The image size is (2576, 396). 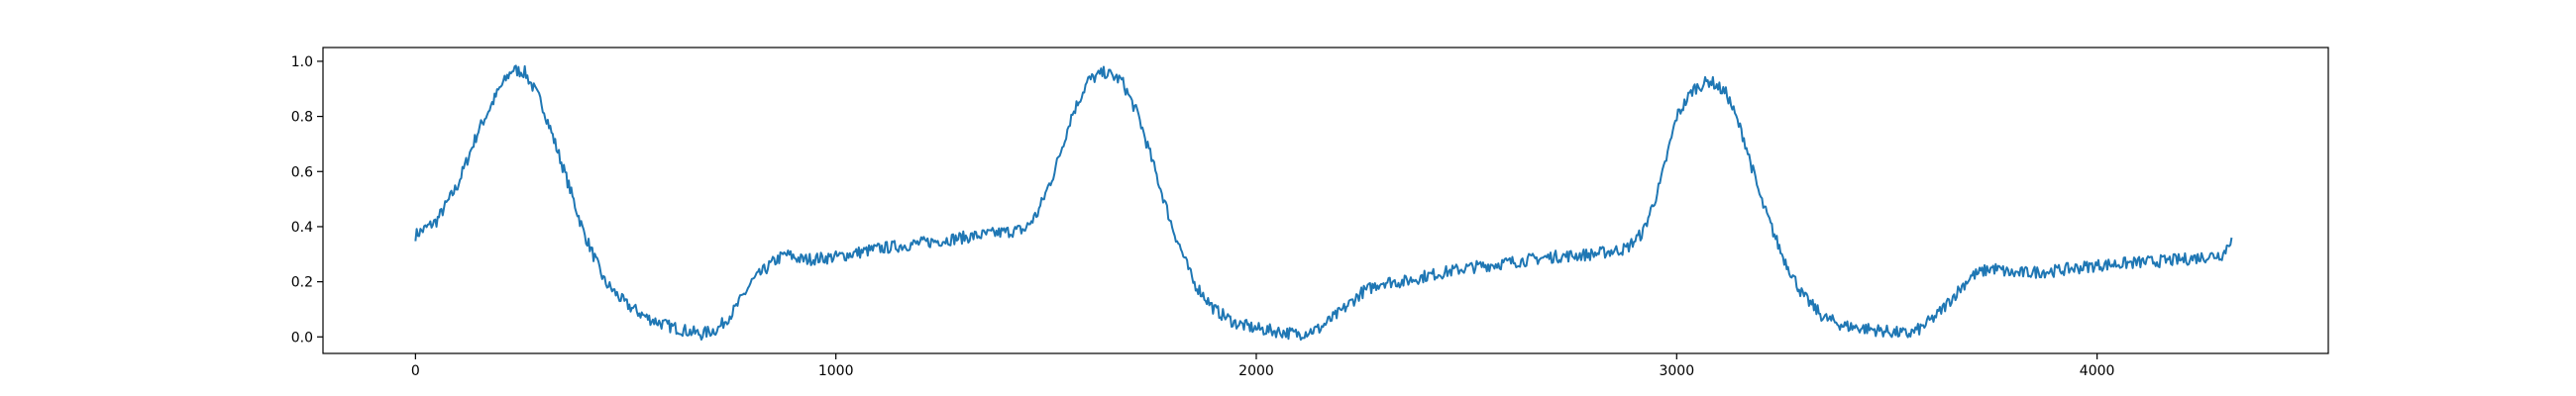 What do you see at coordinates (302, 172) in the screenshot?
I see `y-tick-label: 0.6` at bounding box center [302, 172].